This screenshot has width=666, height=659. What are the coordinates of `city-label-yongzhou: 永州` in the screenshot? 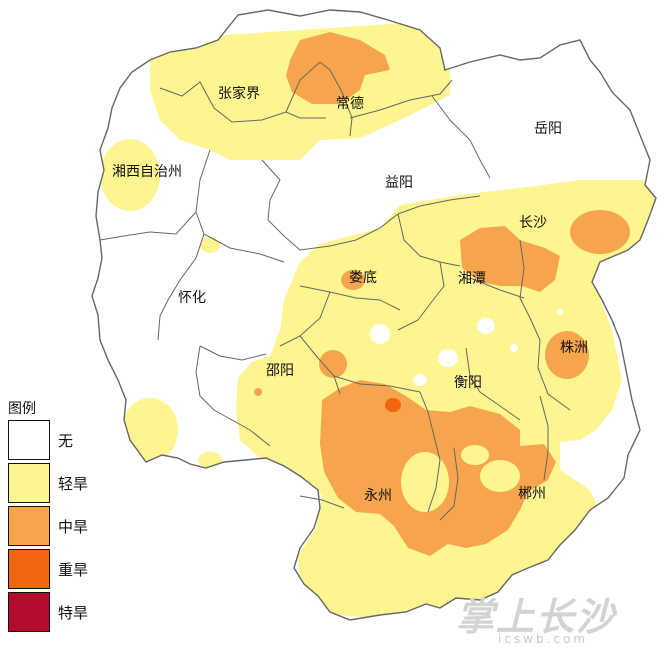 It's located at (378, 496).